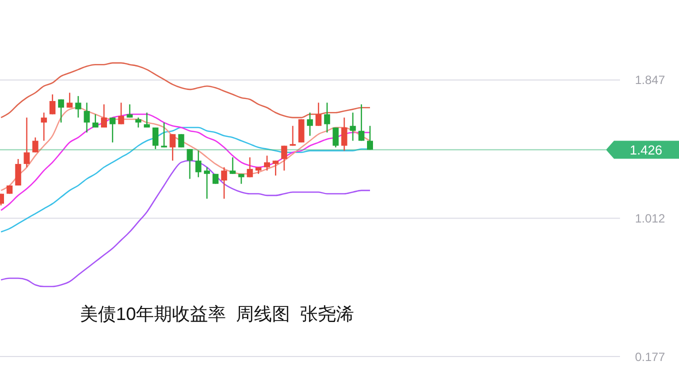 The image size is (679, 366). What do you see at coordinates (650, 218) in the screenshot?
I see `y-tick-label: 1.012` at bounding box center [650, 218].